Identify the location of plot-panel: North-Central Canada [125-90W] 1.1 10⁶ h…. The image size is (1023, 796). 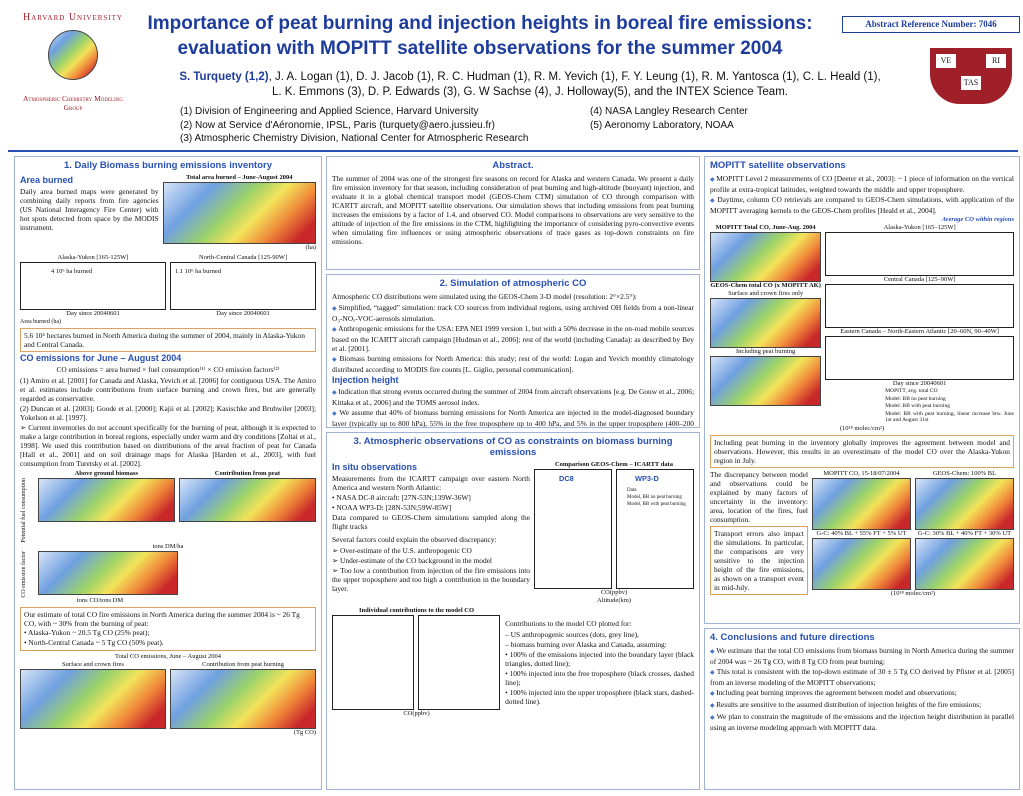
(243, 286).